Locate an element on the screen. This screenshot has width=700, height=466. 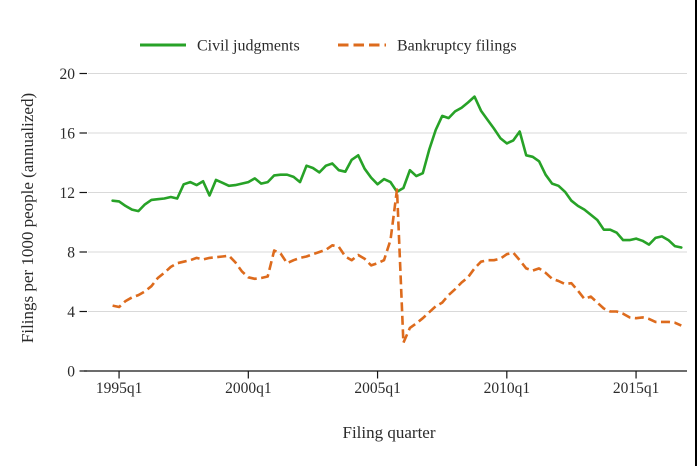
y-tick-label: 20 is located at coordinates (68, 74).